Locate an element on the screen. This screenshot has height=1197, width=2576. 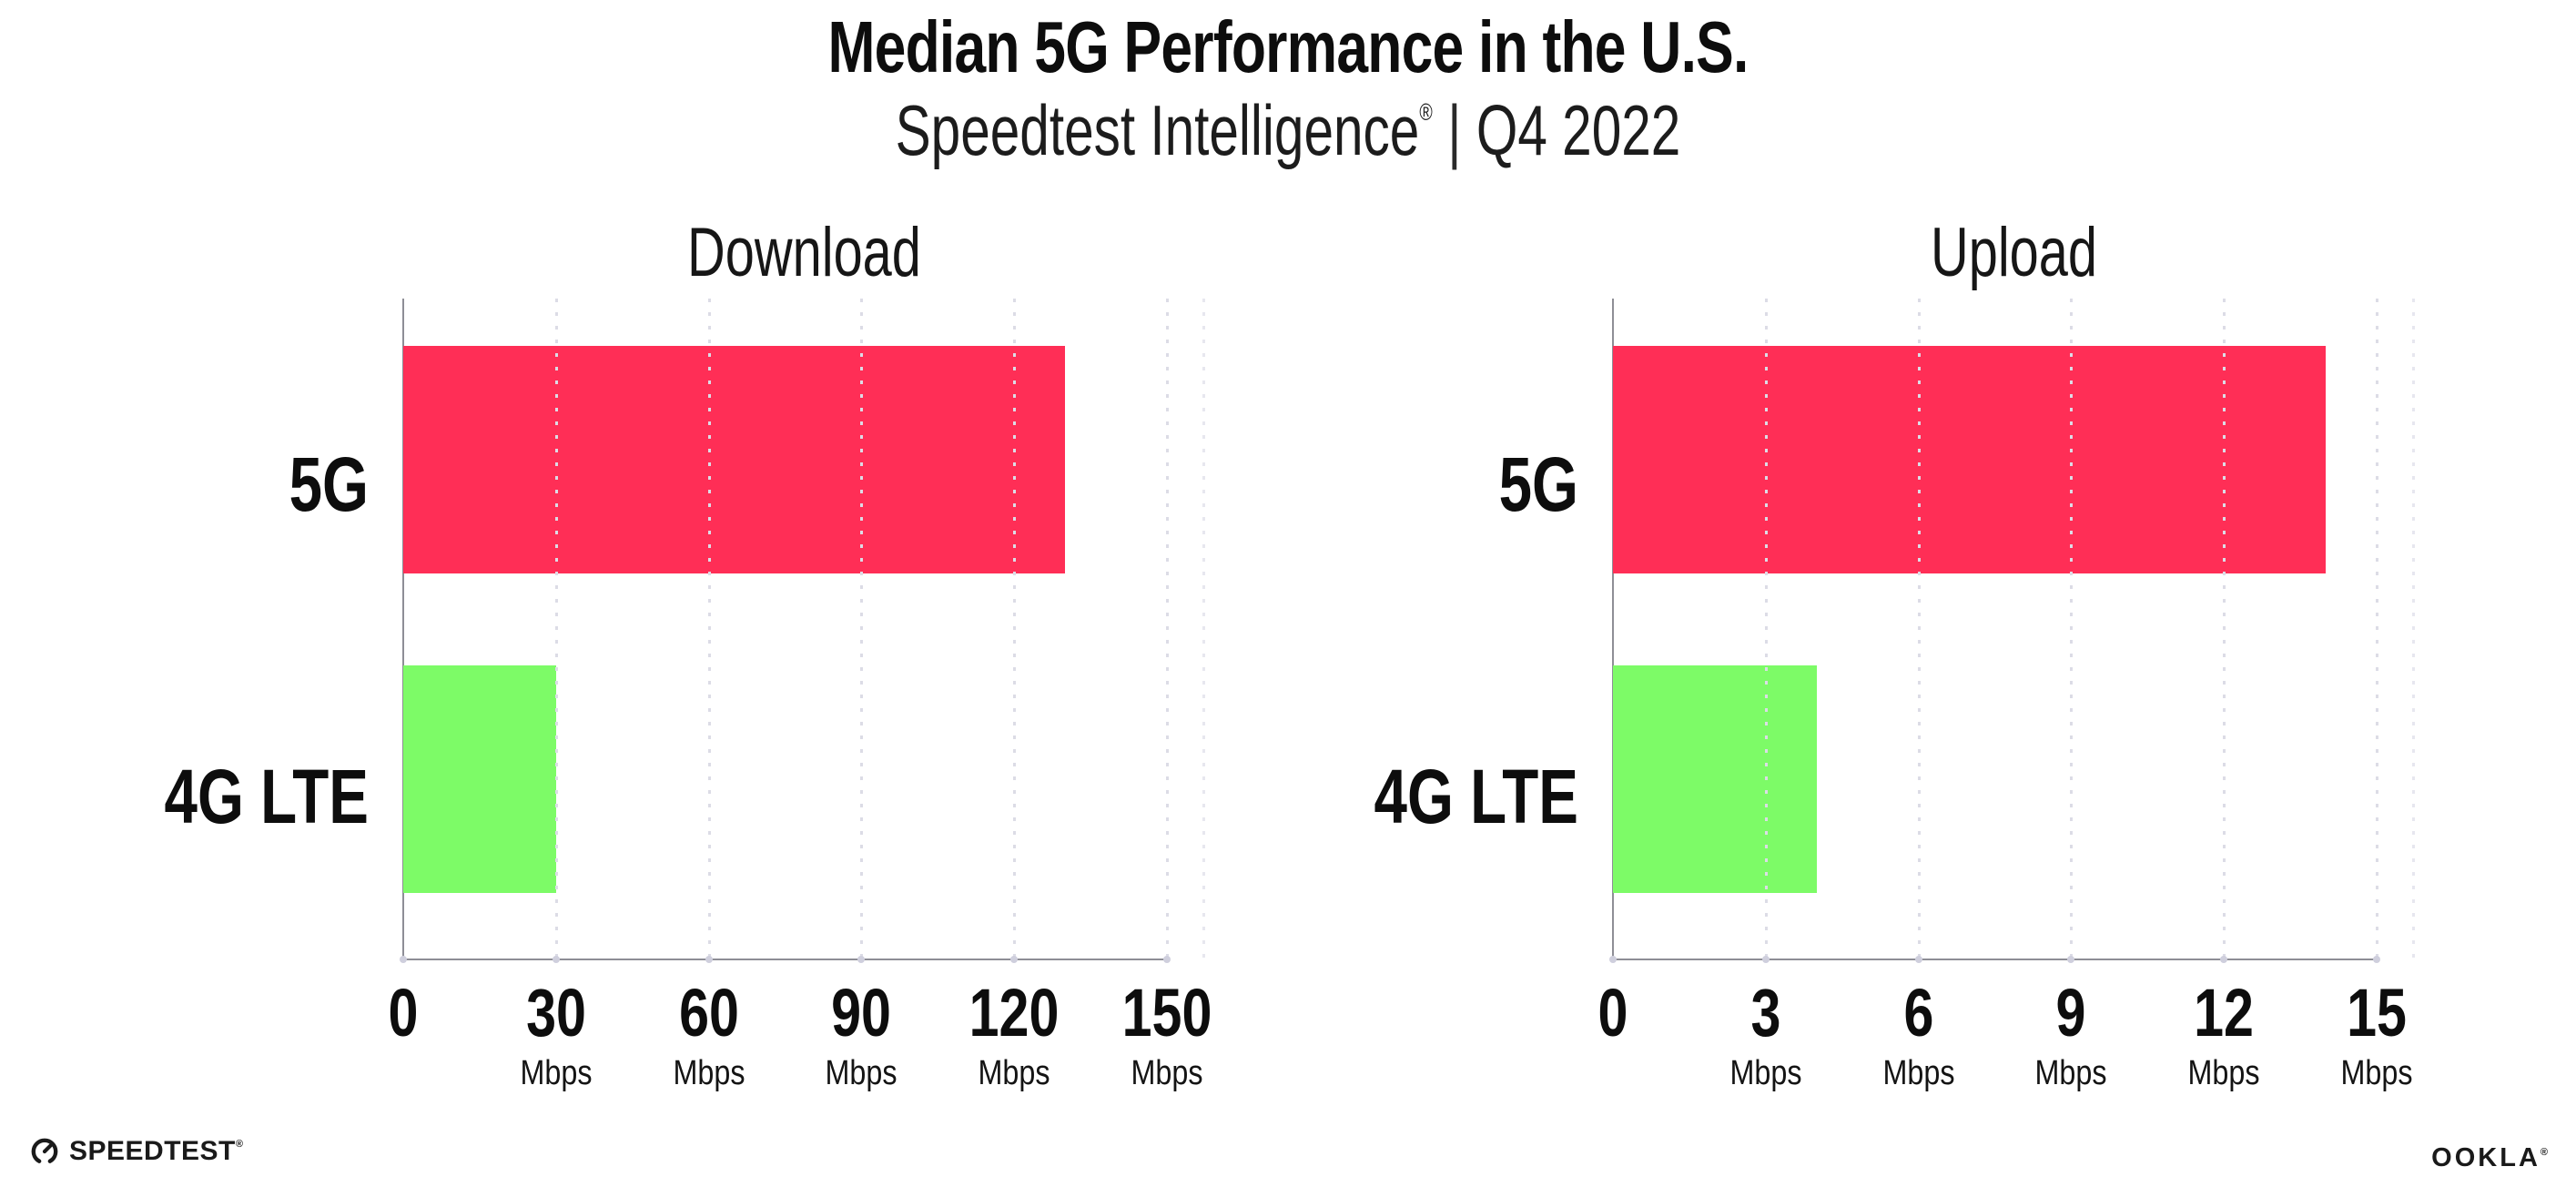
tick-label: 120 Mbps is located at coordinates (1014, 1033).